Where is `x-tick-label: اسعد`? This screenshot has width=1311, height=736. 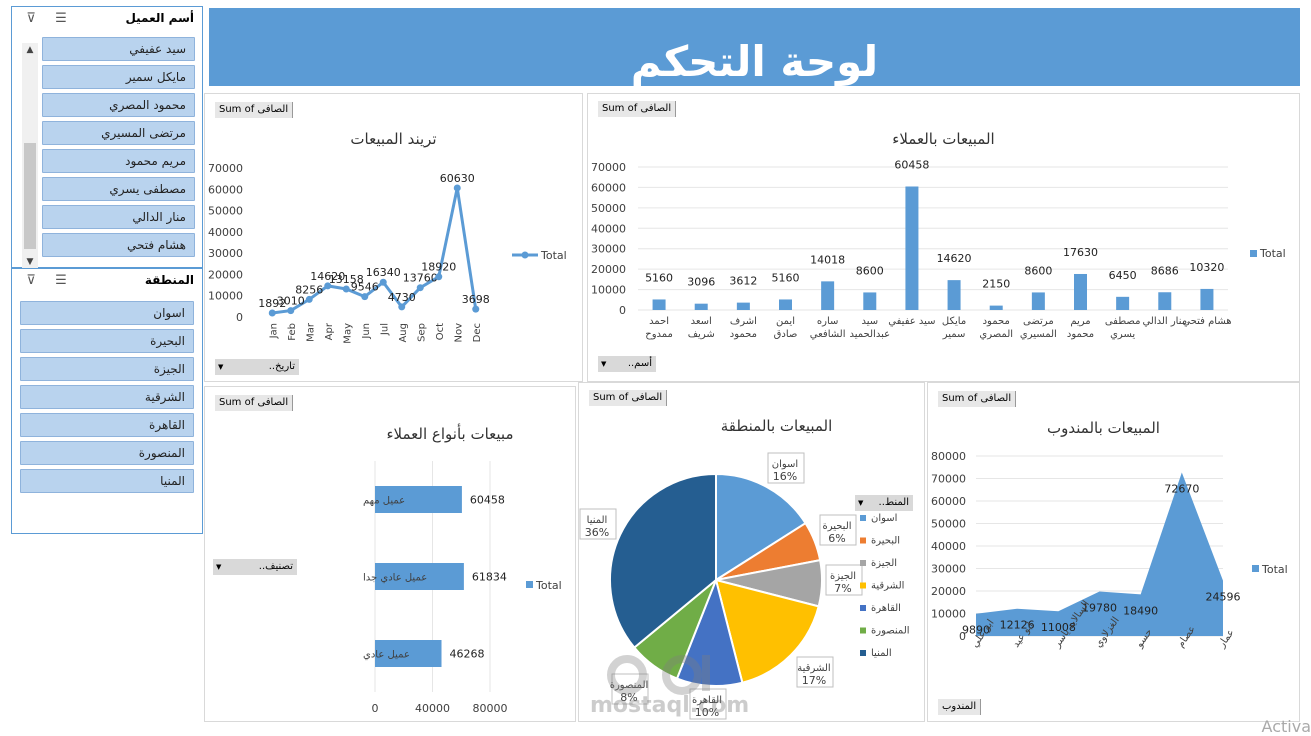
x-tick-label: اسعد is located at coordinates (701, 321).